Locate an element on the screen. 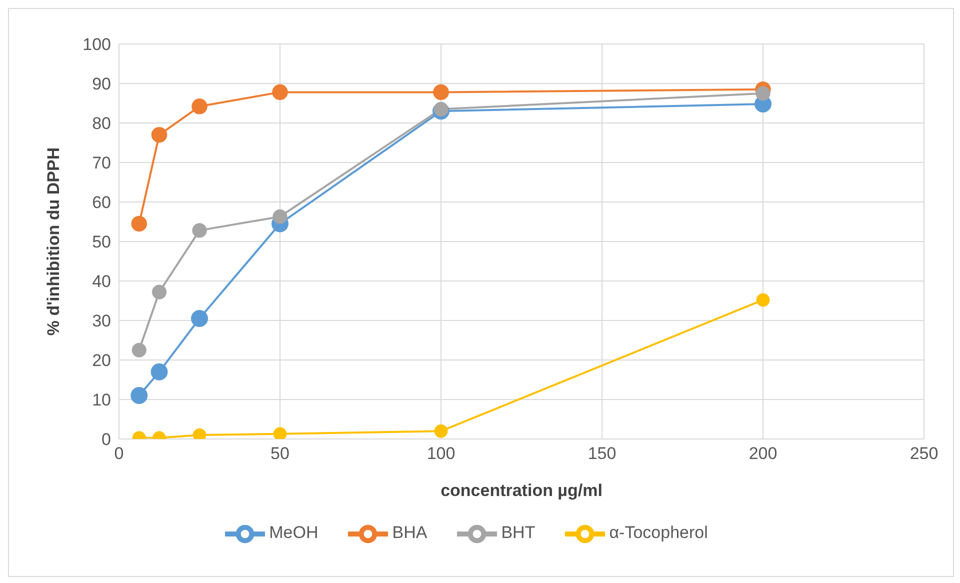 Image resolution: width=960 pixels, height=583 pixels. x-tick-label: 0 is located at coordinates (119, 454).